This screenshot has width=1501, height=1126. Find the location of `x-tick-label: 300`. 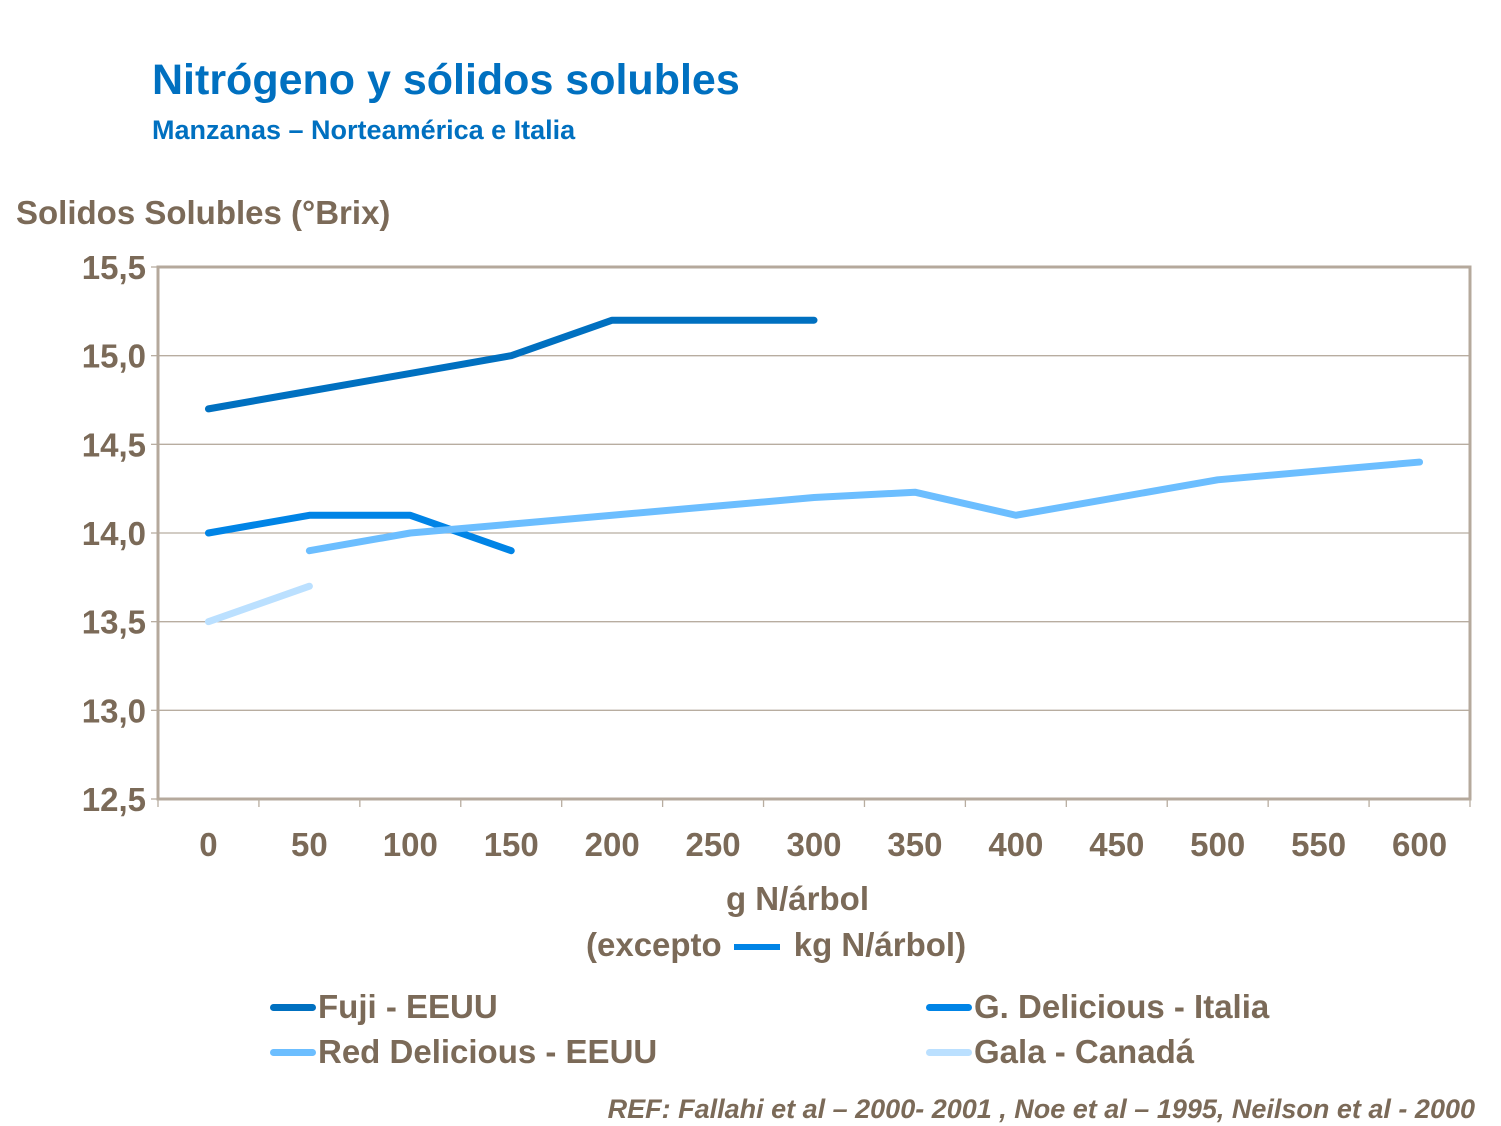

x-tick-label: 300 is located at coordinates (813, 844).